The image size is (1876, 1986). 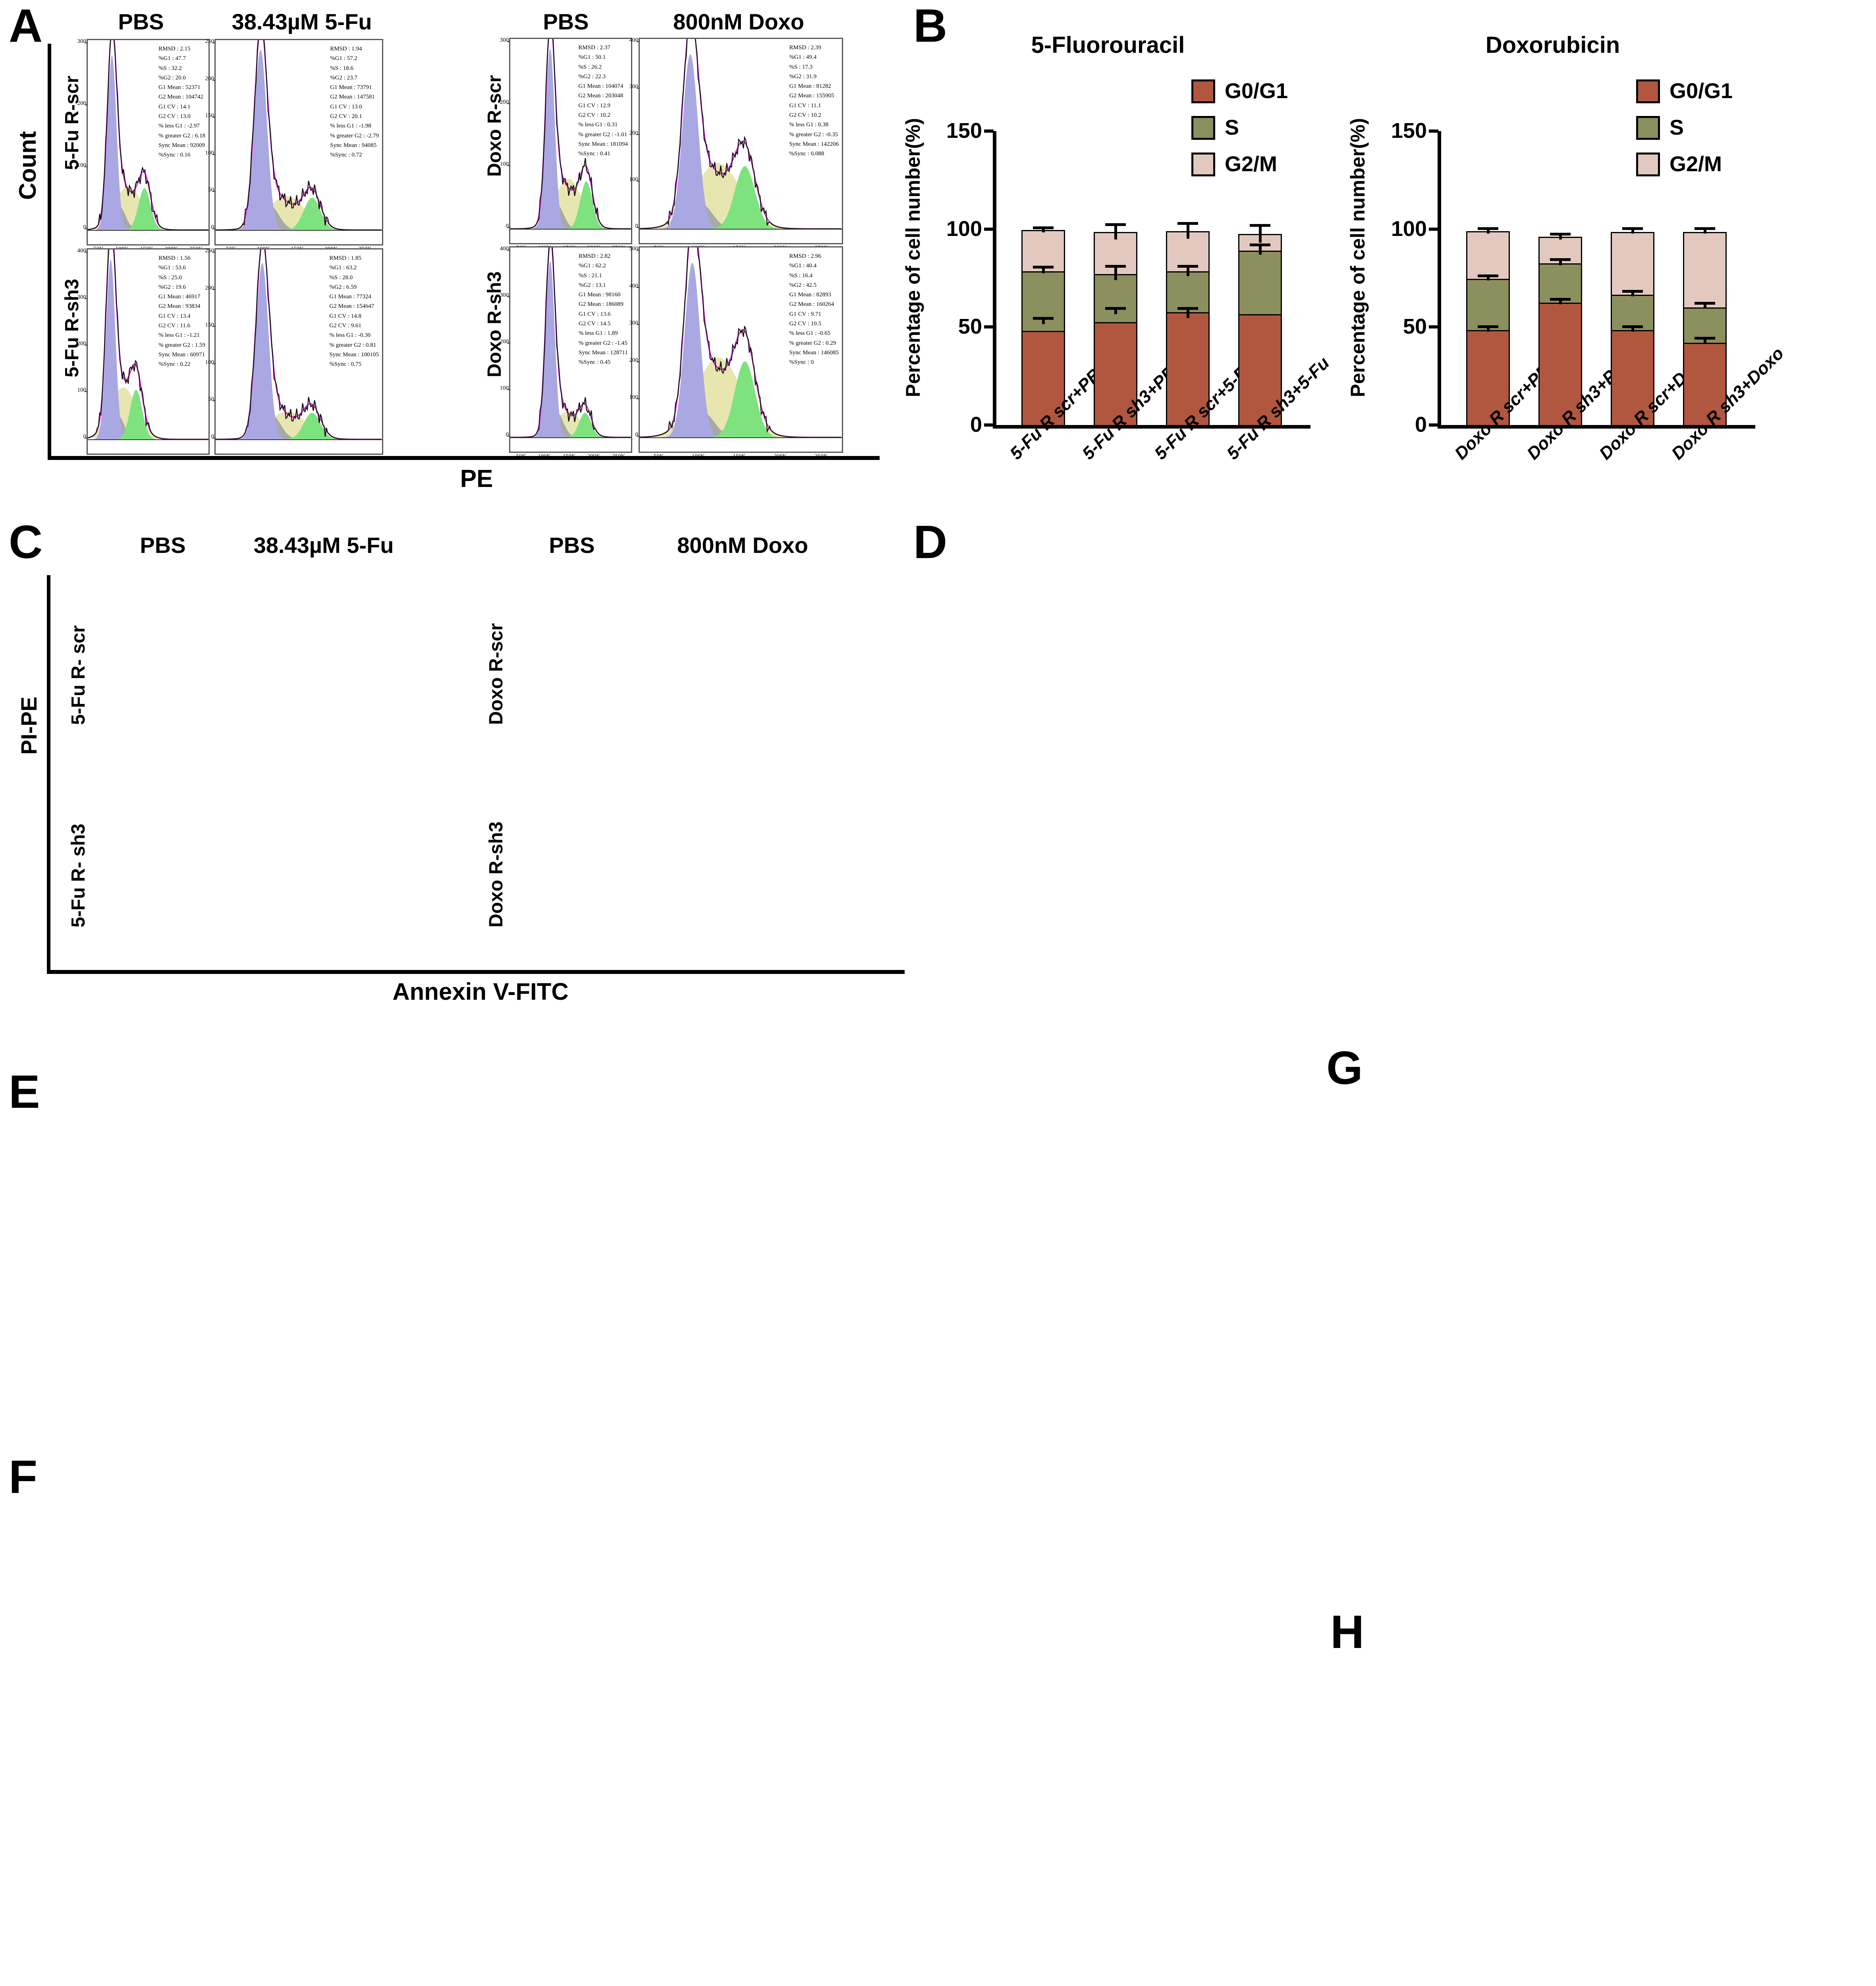 I want to click on stat-line: Sync Mean : 94085, so click(x=353, y=145).